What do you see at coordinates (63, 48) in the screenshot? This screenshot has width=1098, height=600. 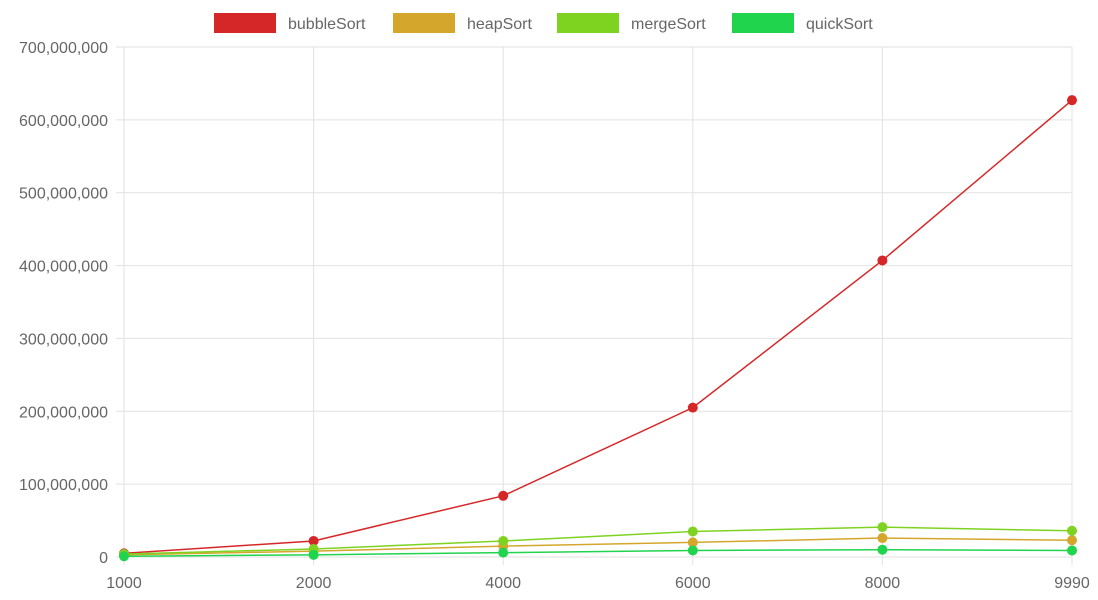 I see `y-tick-label: 700,000,000` at bounding box center [63, 48].